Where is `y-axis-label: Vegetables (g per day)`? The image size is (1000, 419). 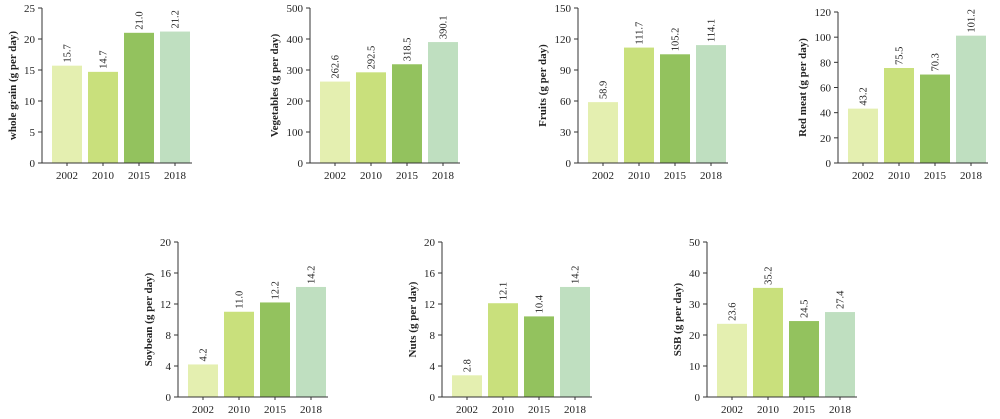 y-axis-label: Vegetables (g per day) is located at coordinates (275, 85).